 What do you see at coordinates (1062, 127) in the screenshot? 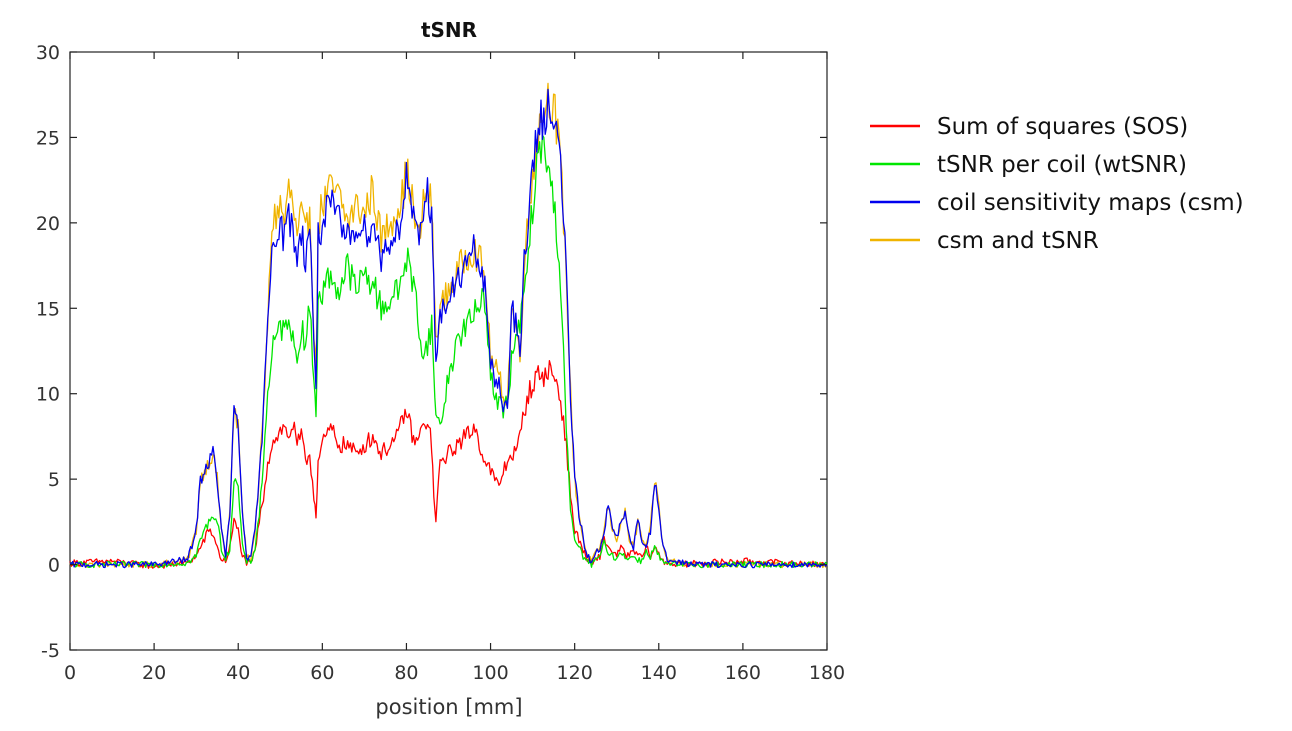
I see `legend-label: Sum of squares (SOS)` at bounding box center [1062, 127].